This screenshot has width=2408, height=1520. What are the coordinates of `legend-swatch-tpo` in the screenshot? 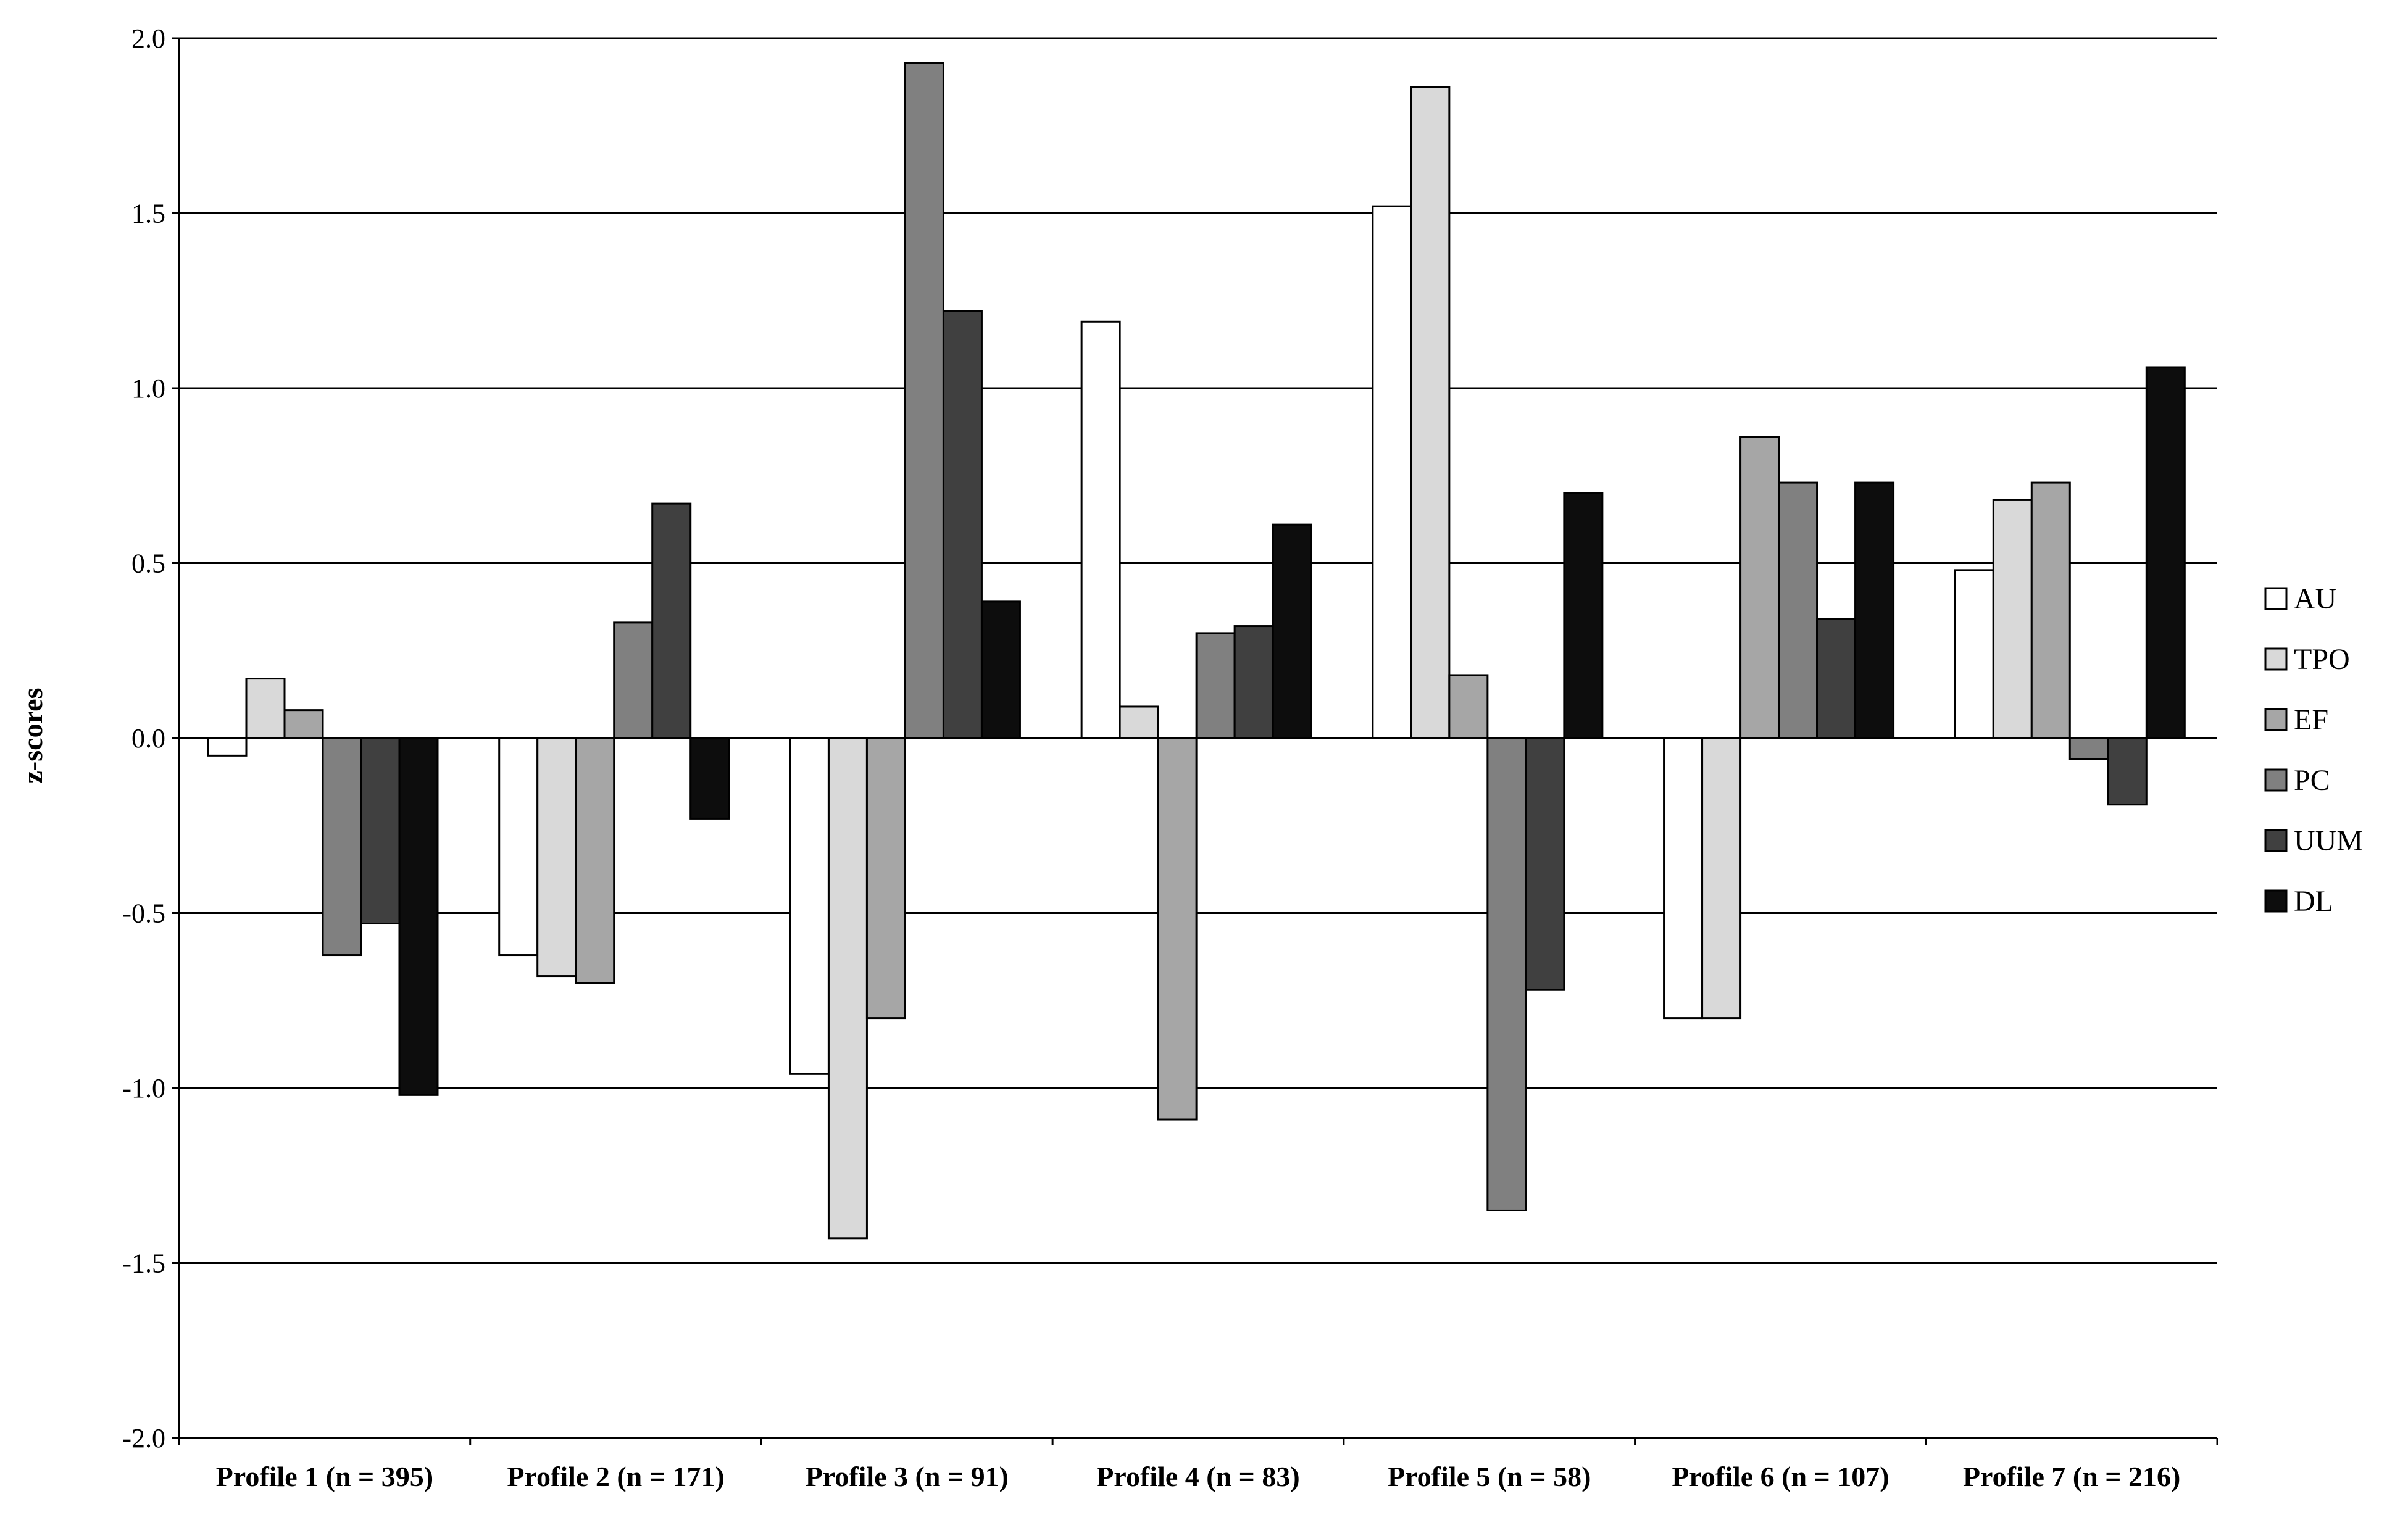 It's located at (2276, 659).